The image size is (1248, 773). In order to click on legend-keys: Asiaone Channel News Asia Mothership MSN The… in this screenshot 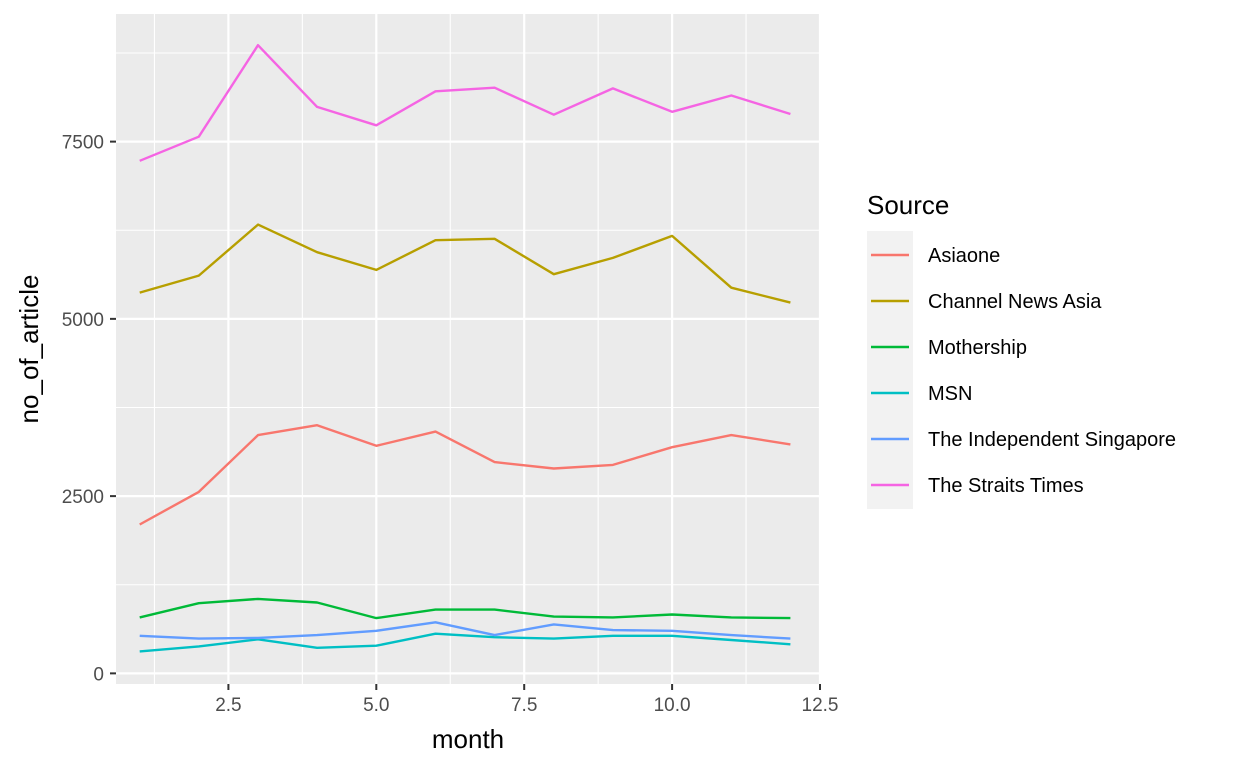, I will do `click(1021, 370)`.